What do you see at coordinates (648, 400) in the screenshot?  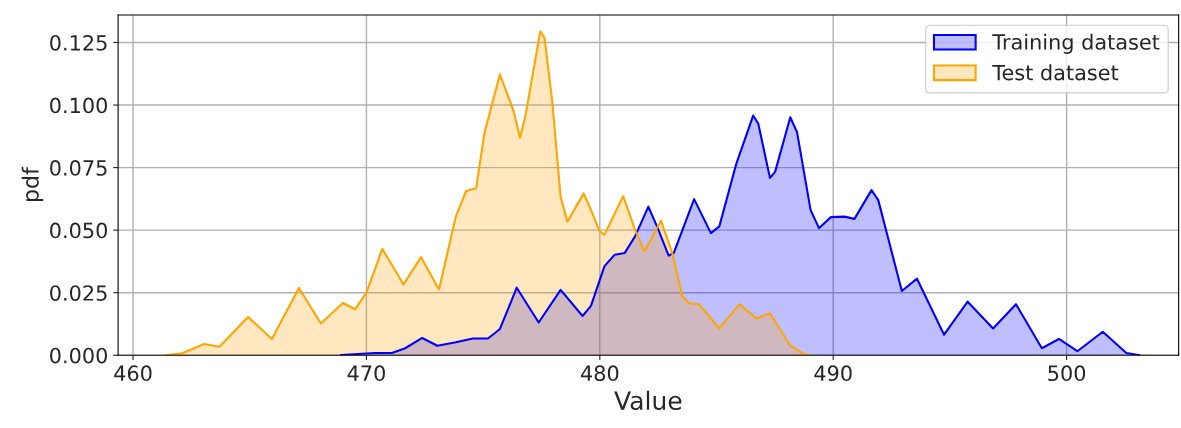 I see `x-axis-title: Value` at bounding box center [648, 400].